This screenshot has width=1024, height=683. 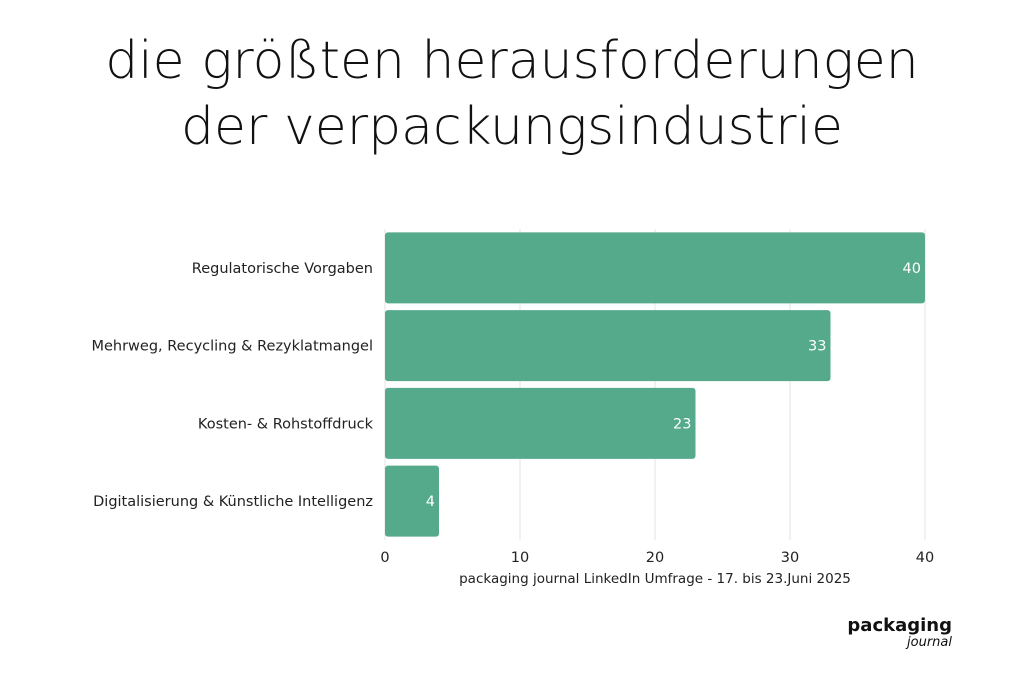 I want to click on data-label-1: 33, so click(x=817, y=347).